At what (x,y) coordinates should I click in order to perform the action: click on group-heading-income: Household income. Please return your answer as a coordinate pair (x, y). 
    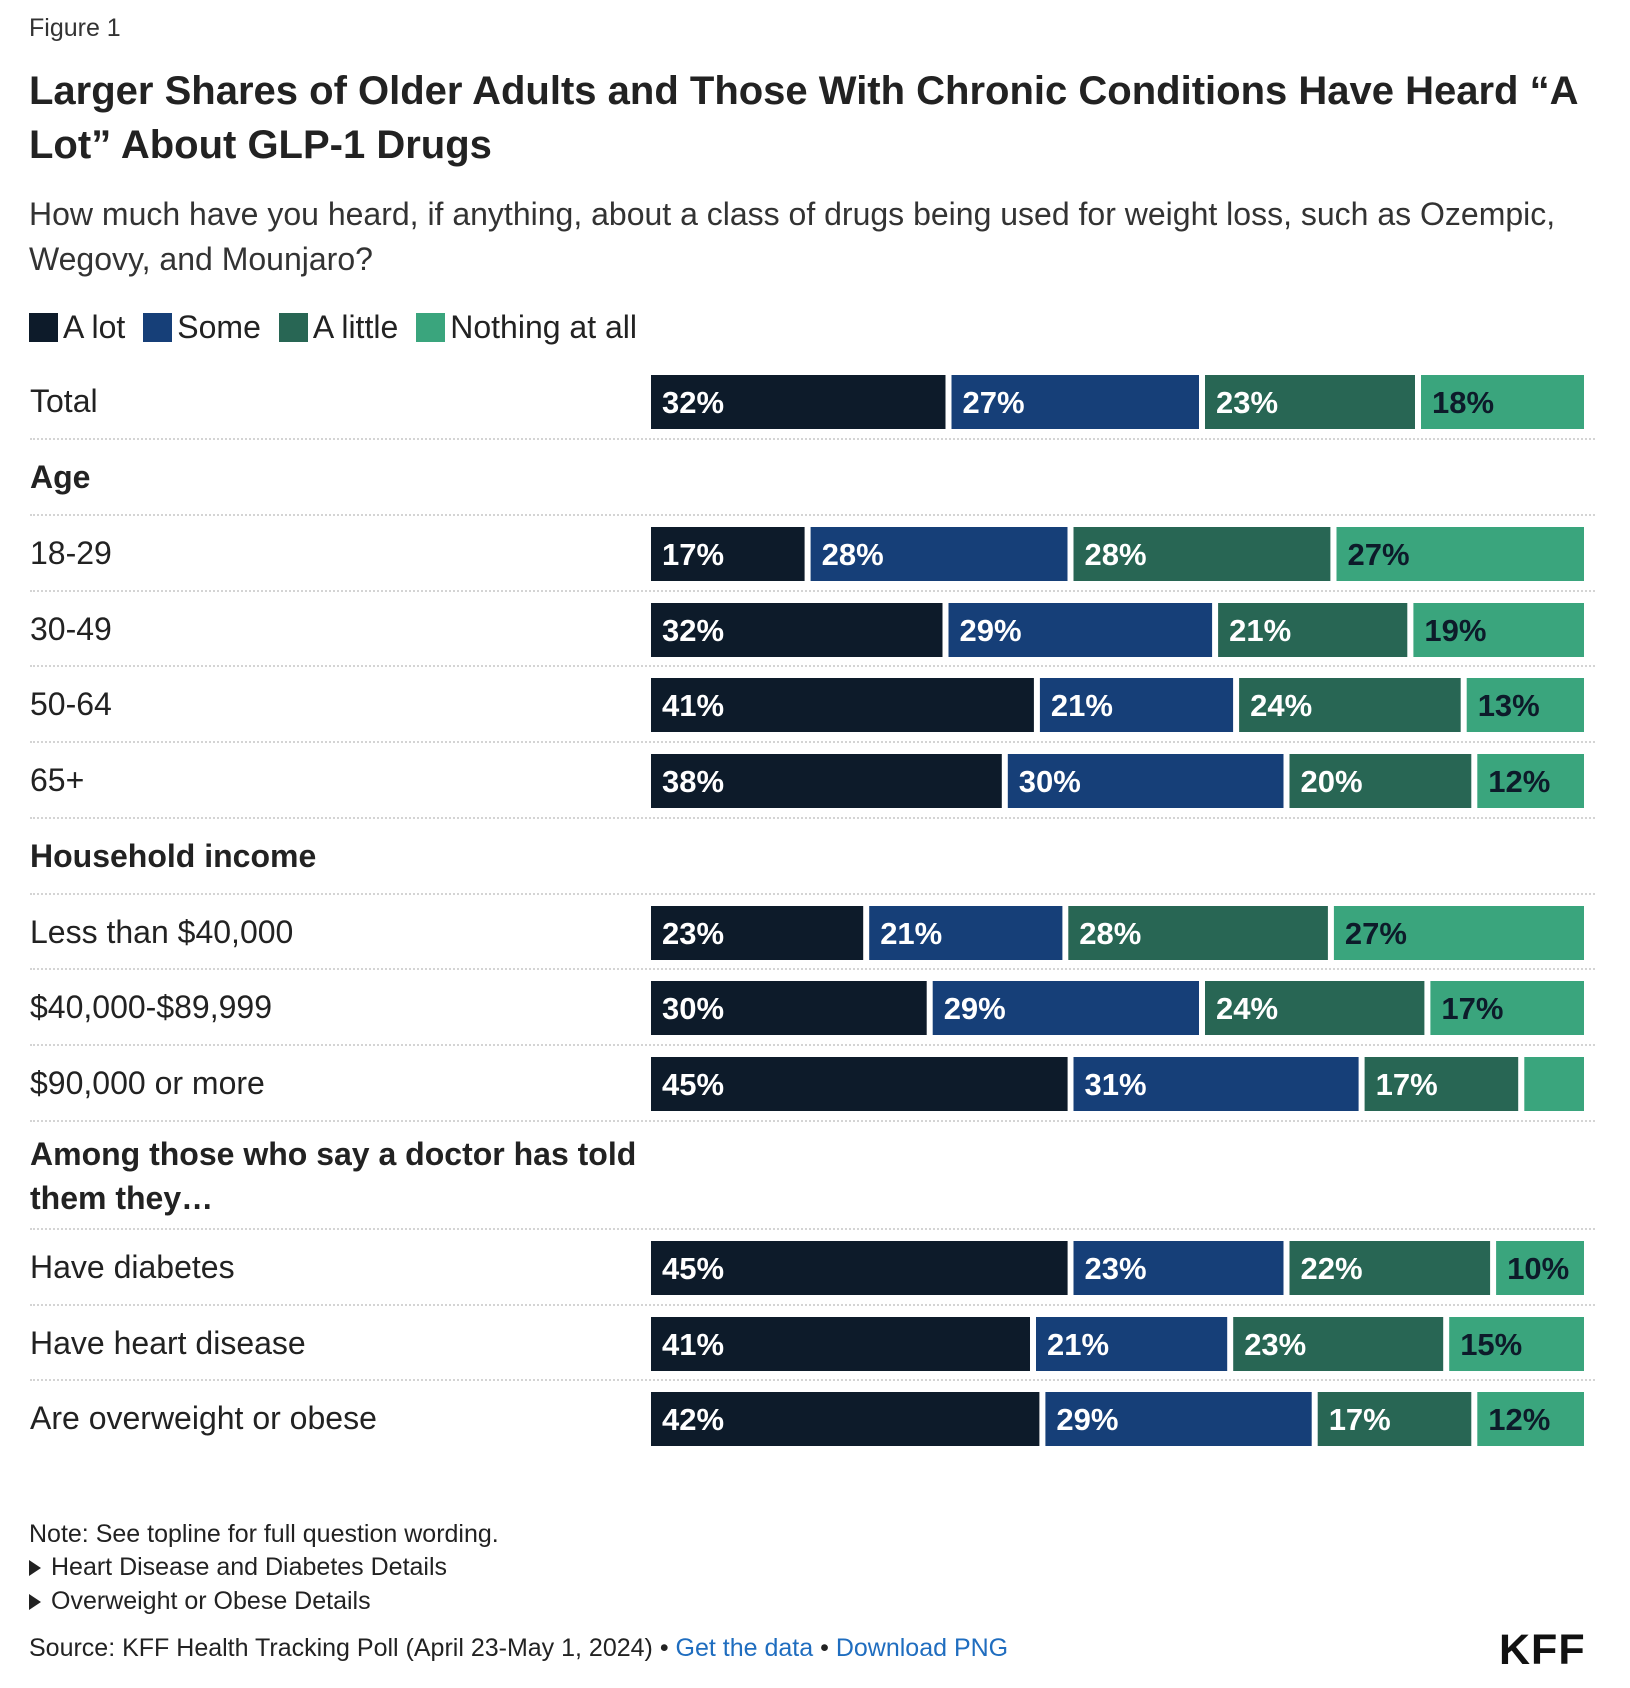
    Looking at the image, I should click on (173, 856).